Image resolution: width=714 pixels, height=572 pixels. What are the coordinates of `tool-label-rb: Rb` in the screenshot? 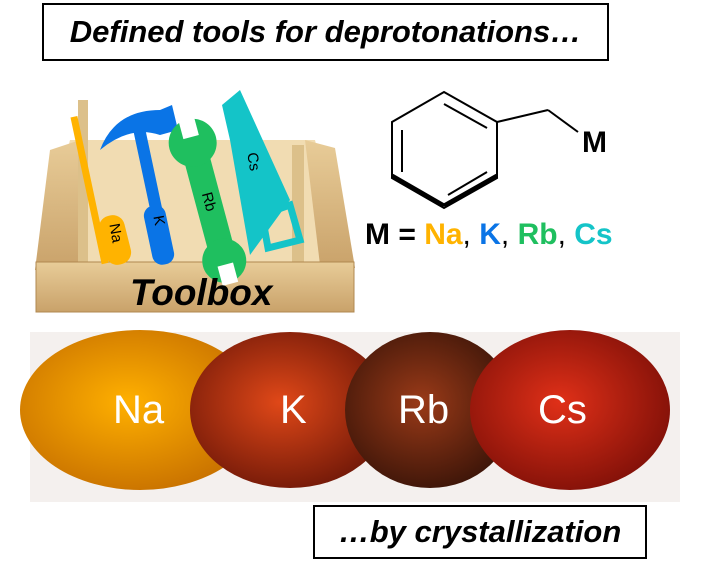 It's located at (208, 201).